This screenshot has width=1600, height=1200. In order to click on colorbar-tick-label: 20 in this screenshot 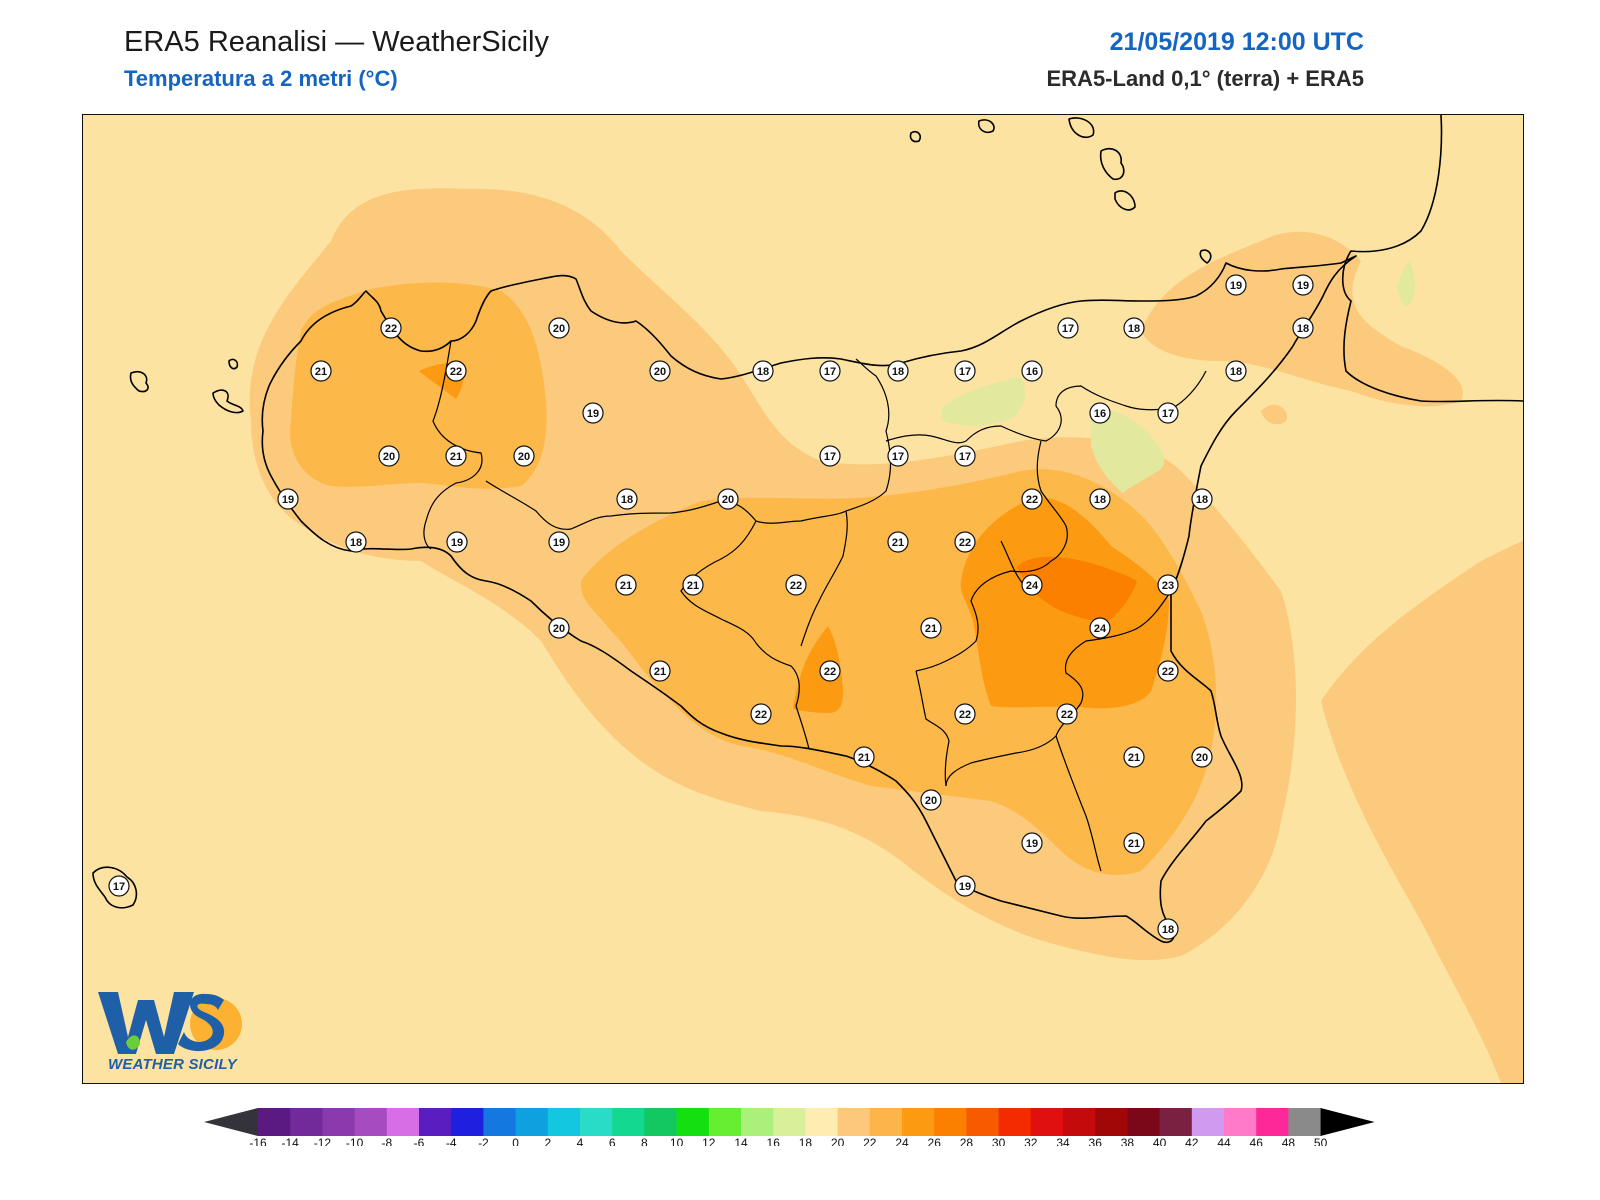, I will do `click(838, 1141)`.